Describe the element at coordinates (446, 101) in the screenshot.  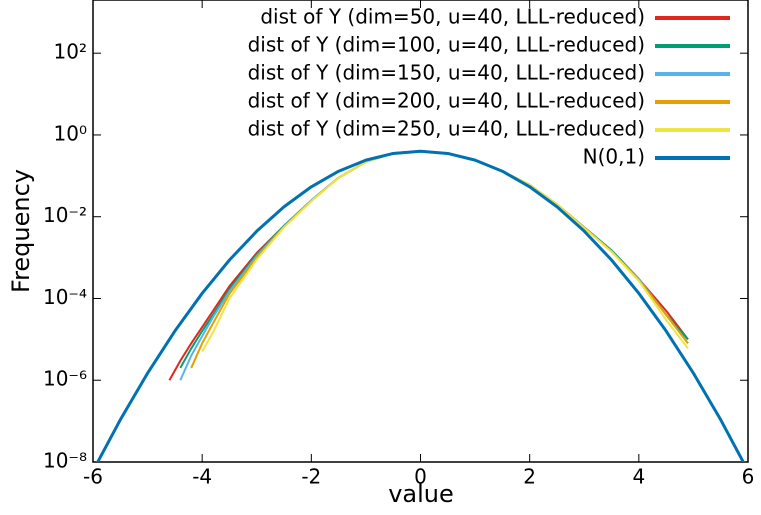
I see `legend-label: dist of Y (dim=200, u=40, LLL-reduced)` at that location.